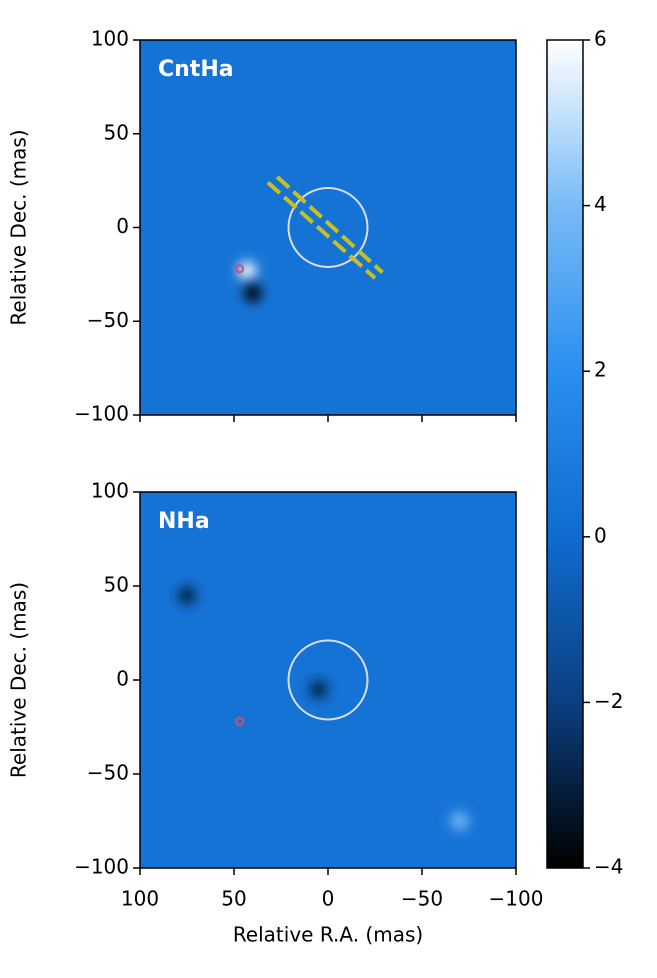 The image size is (657, 978). I want to click on colorbar-tick-label: −4, so click(608, 867).